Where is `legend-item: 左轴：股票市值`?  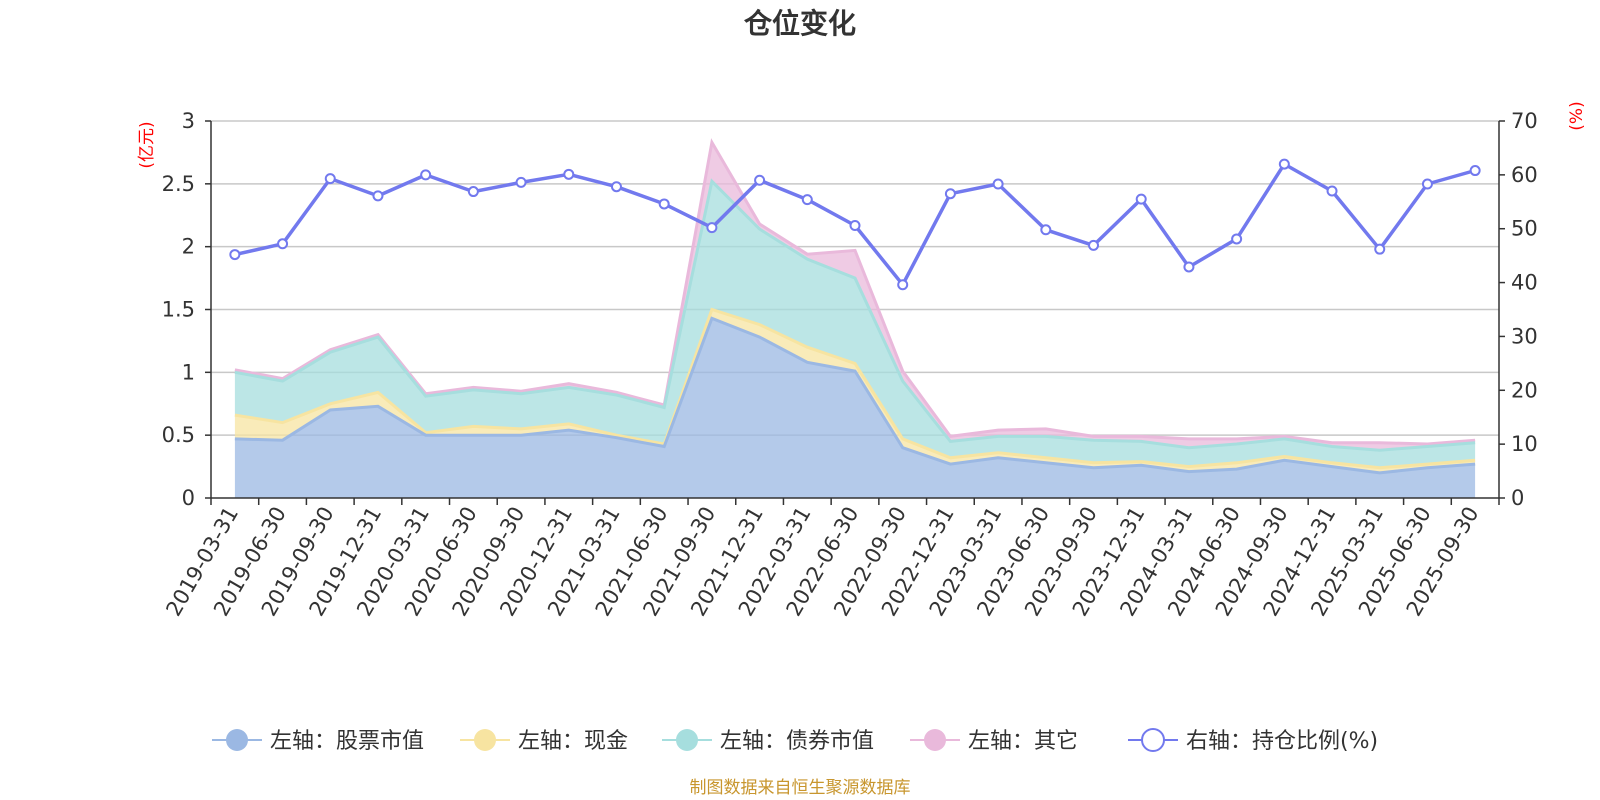 legend-item: 左轴：股票市值 is located at coordinates (318, 741).